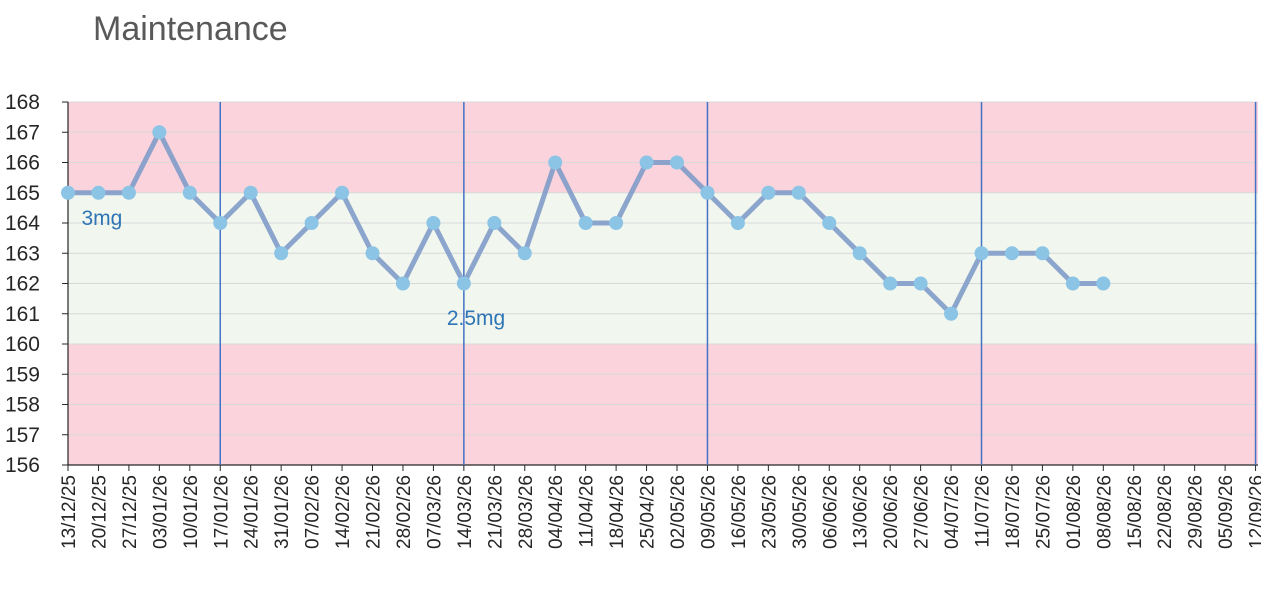 Image resolution: width=1261 pixels, height=600 pixels. Describe the element at coordinates (1226, 512) in the screenshot. I see `x-tick-label: 05/09/26` at that location.